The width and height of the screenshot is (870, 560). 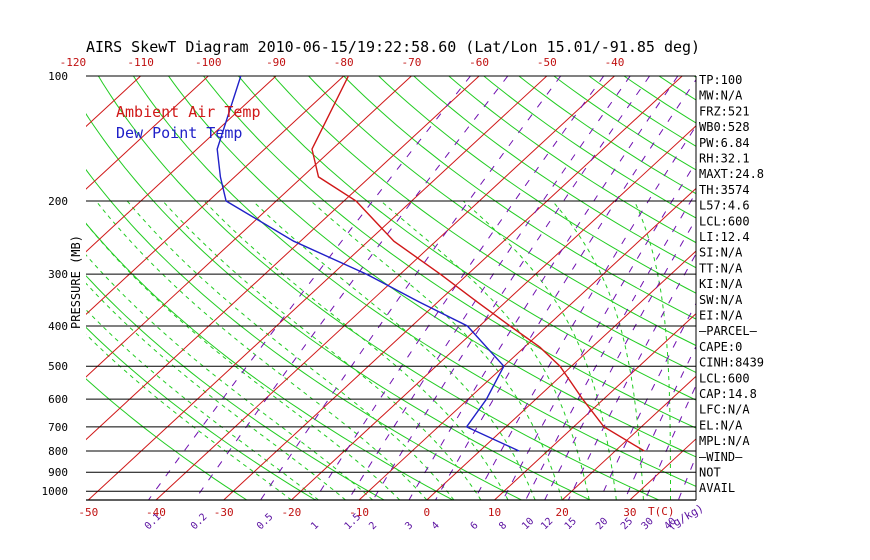 I want to click on index-label: EL:N/A, so click(x=721, y=425).